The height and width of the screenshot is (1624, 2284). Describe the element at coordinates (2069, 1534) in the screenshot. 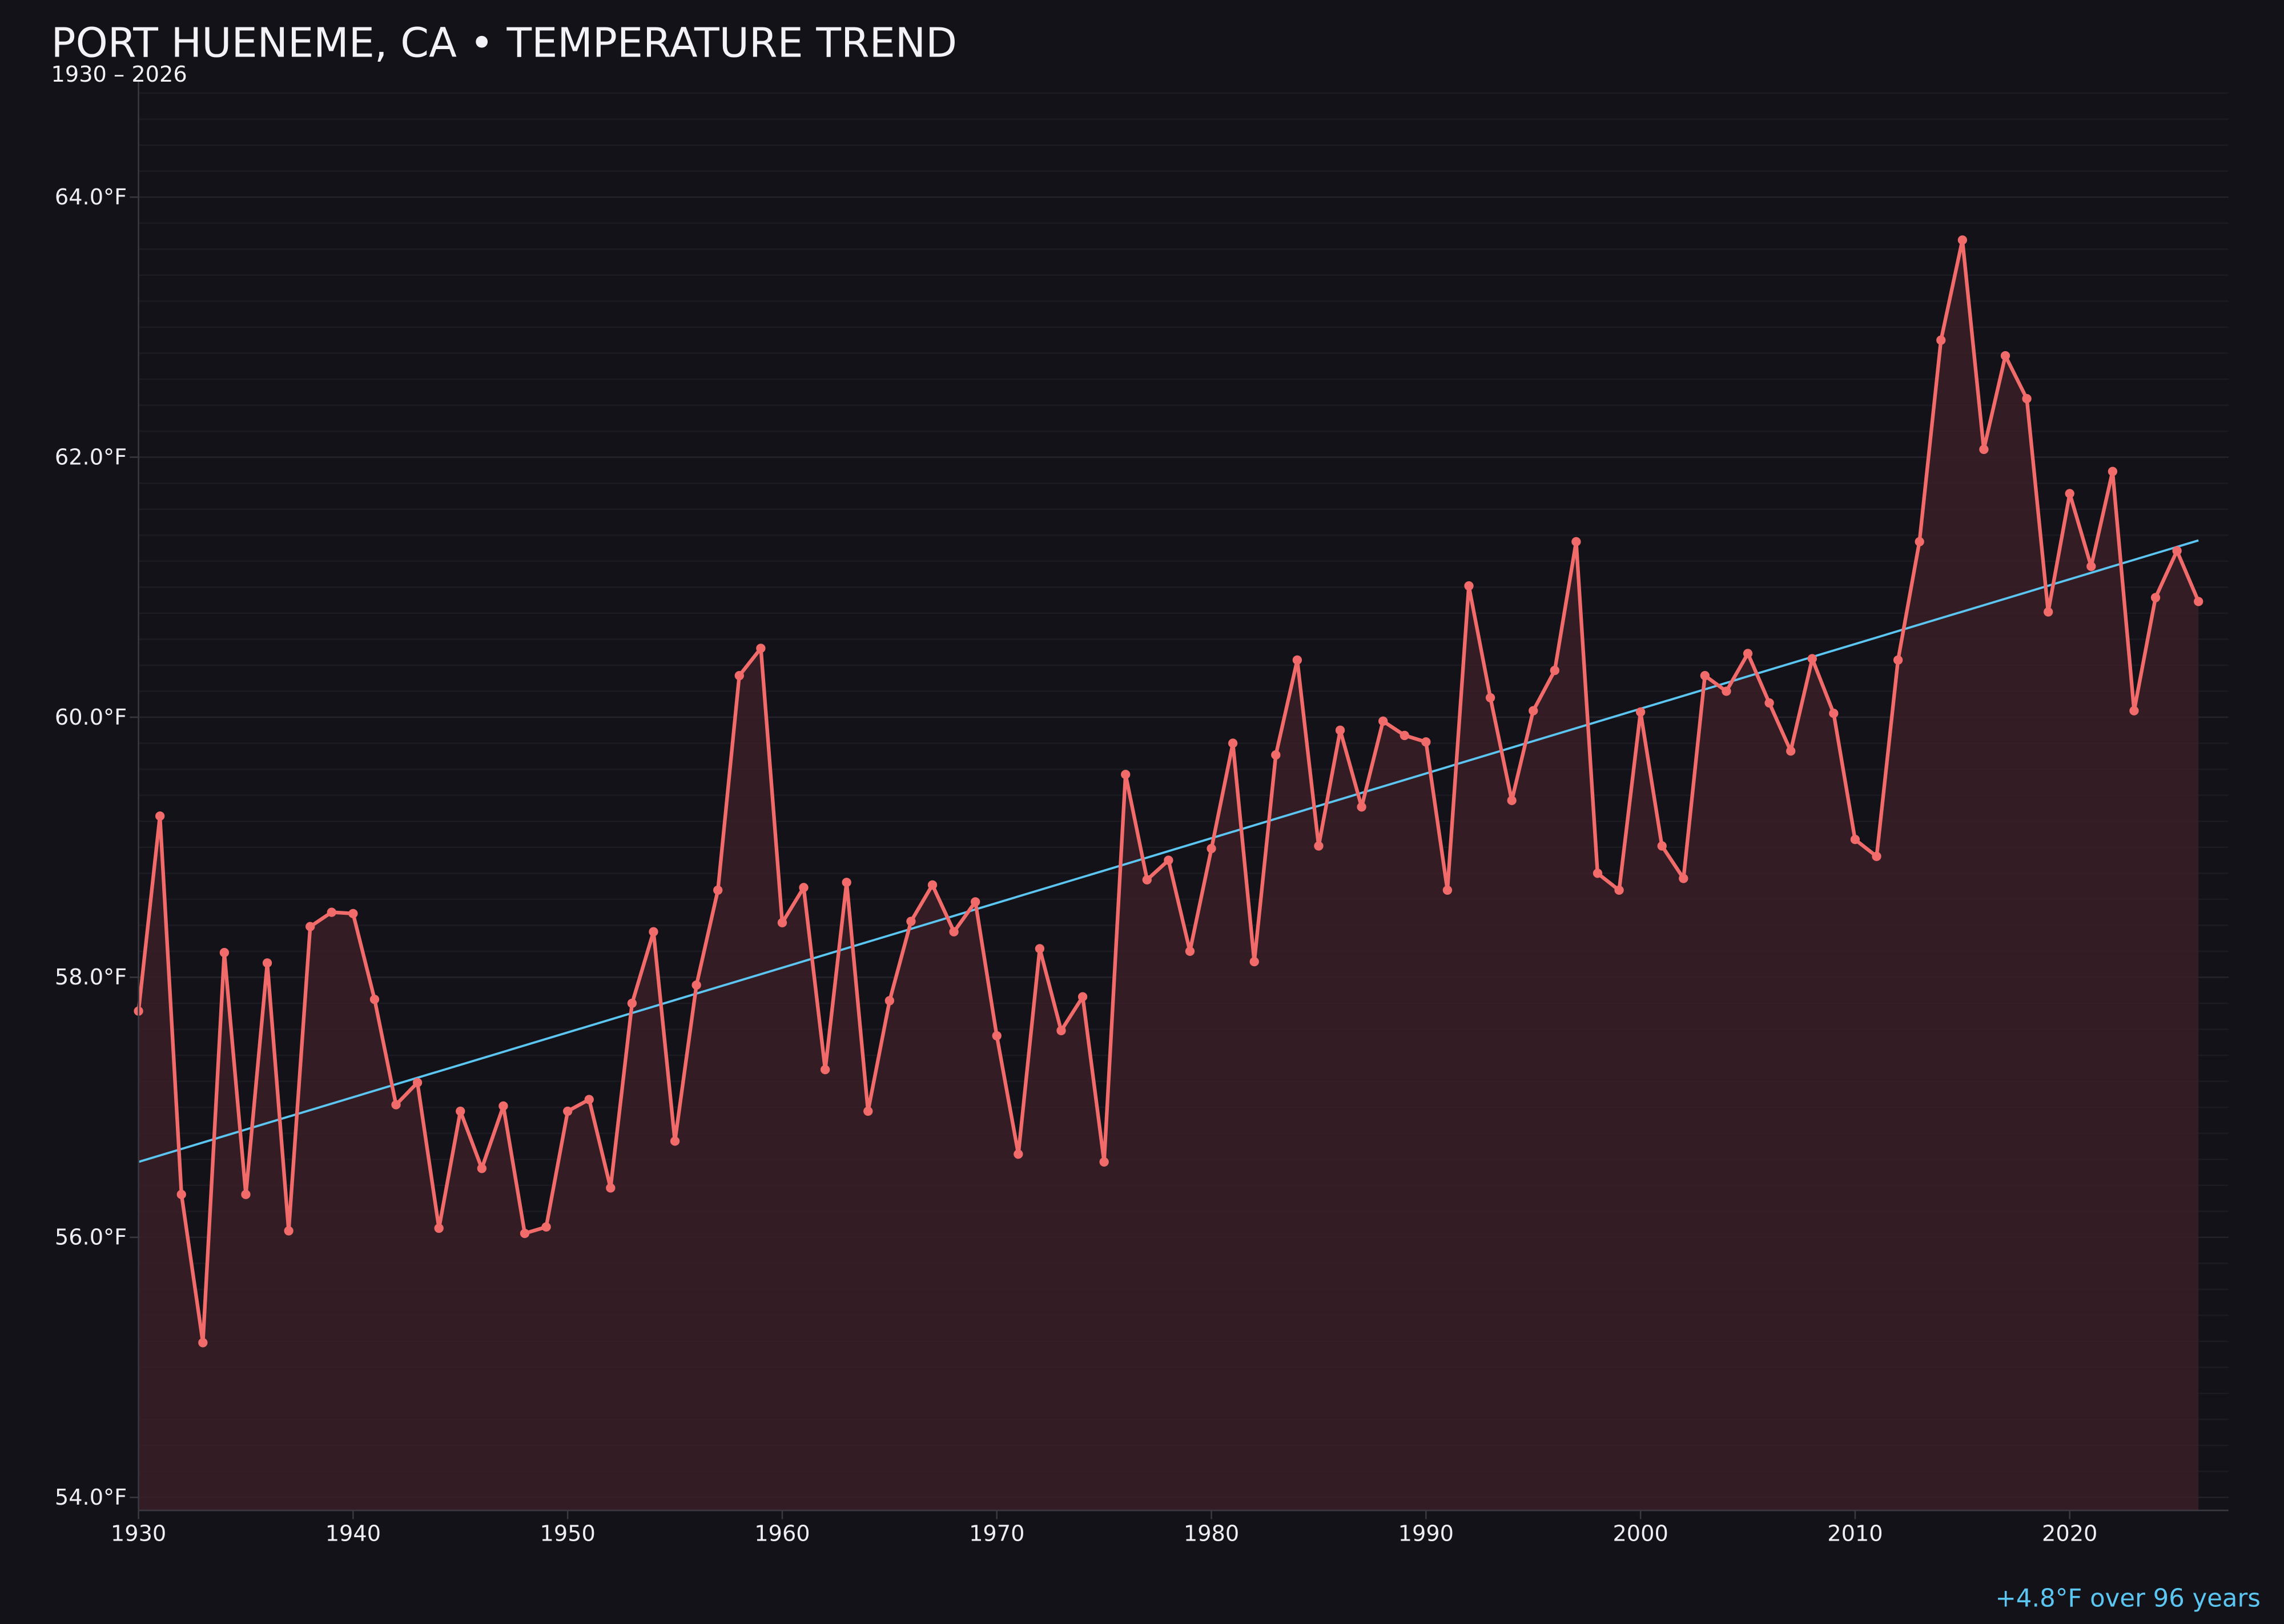

I see `x-tick-label: 2020` at that location.